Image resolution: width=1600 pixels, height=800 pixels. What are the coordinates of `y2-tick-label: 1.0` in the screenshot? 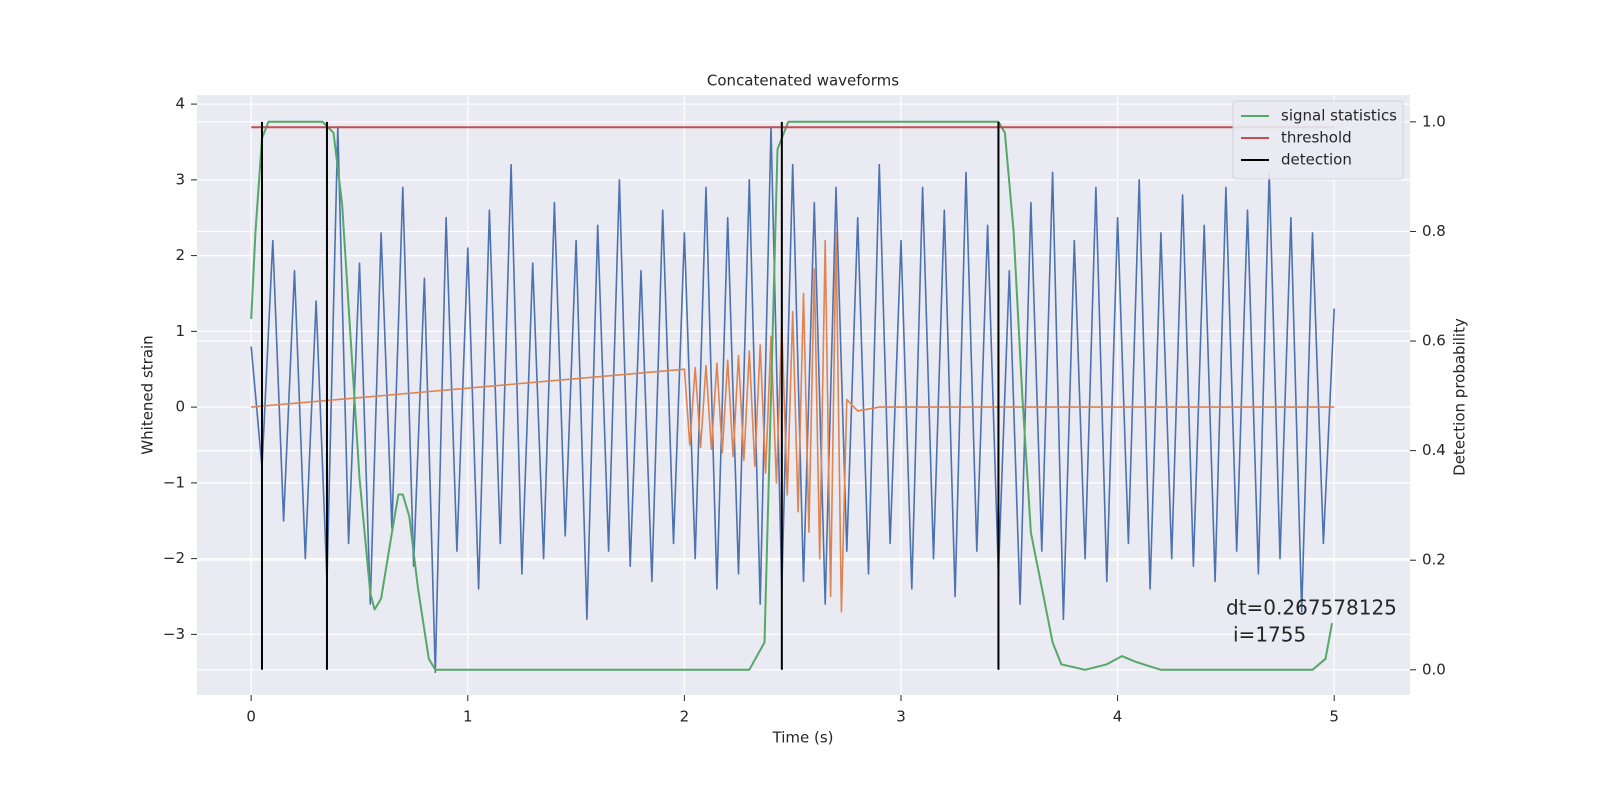 It's located at (1434, 121).